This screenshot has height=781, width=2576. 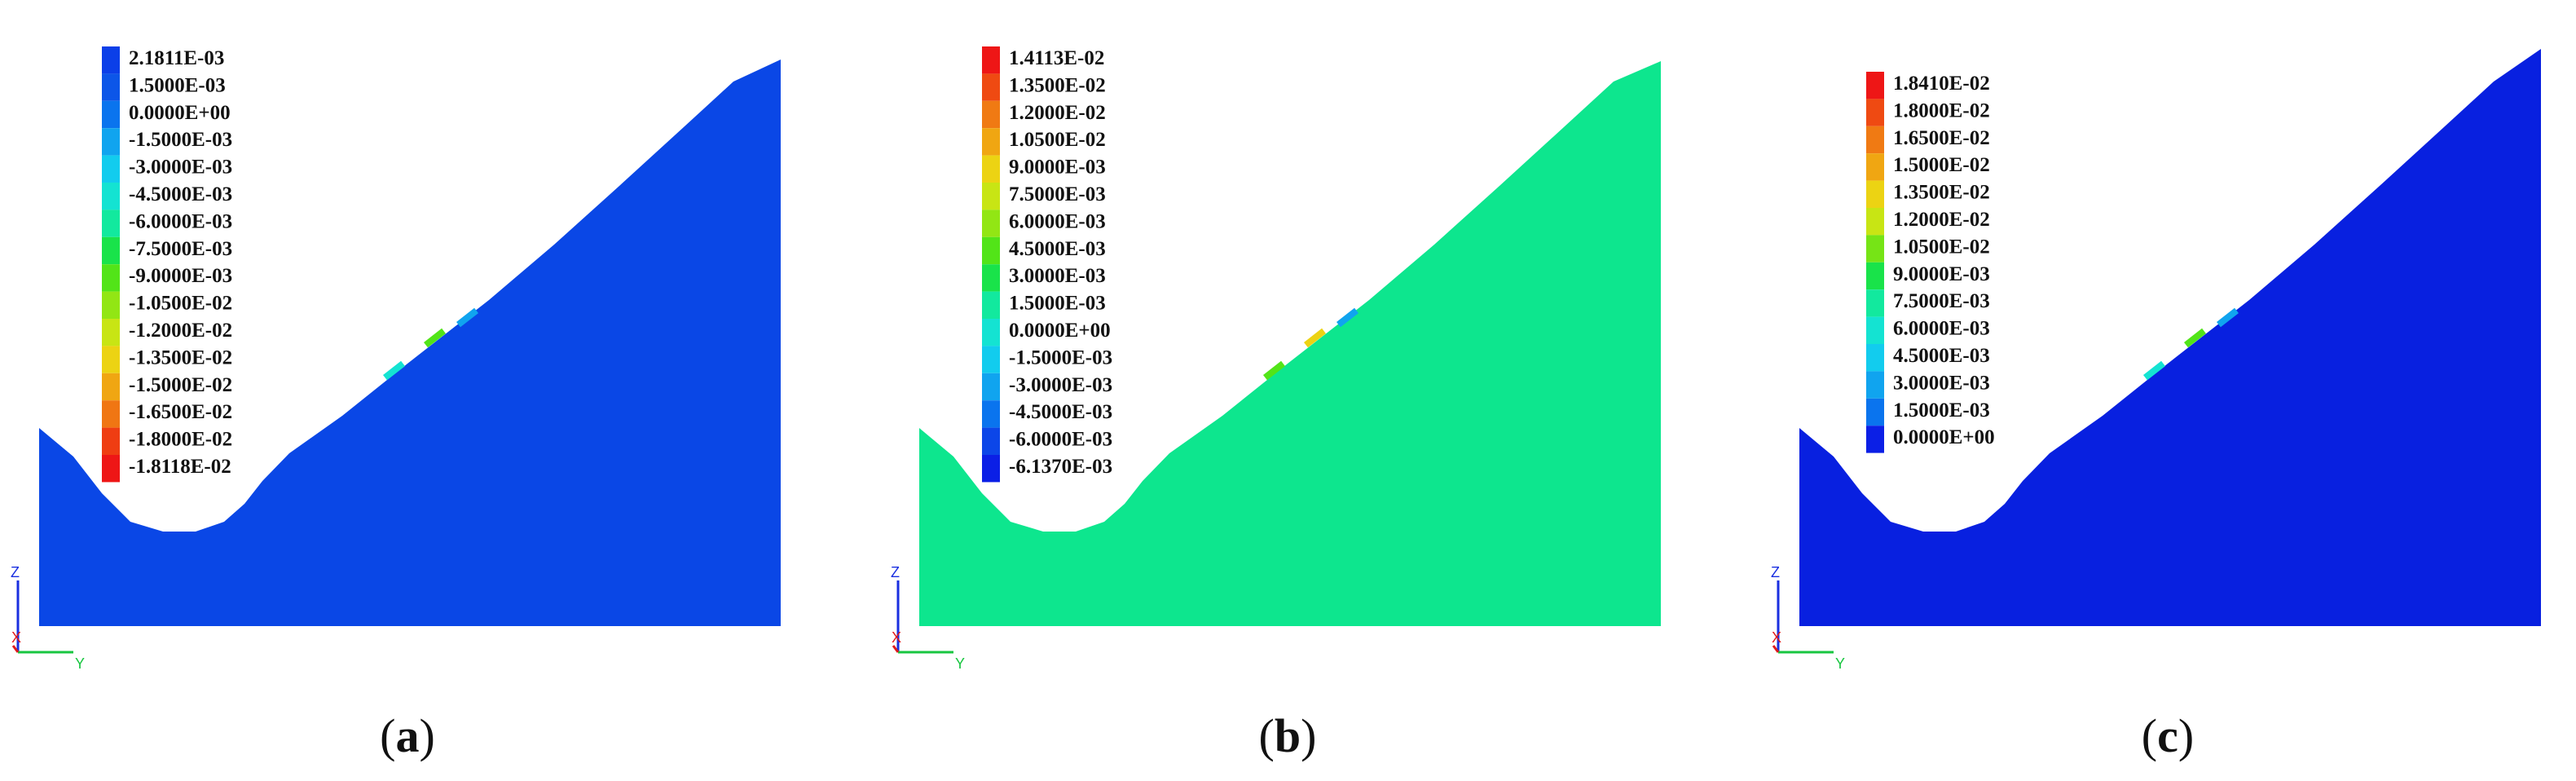 I want to click on legend-label: 1.2000E-02, so click(x=1057, y=113).